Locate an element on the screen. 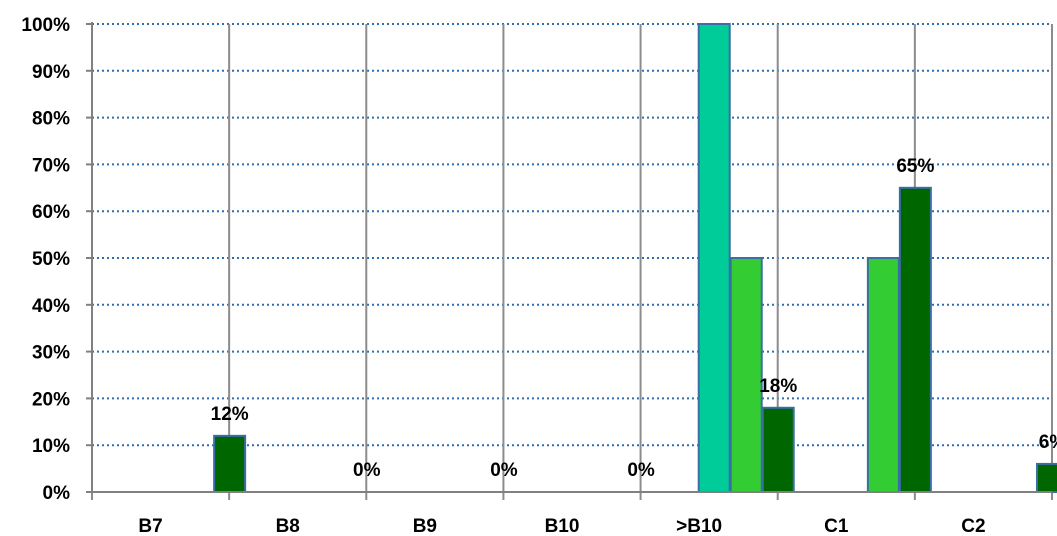 The height and width of the screenshot is (536, 1057). x-category-label: B8 is located at coordinates (288, 526).